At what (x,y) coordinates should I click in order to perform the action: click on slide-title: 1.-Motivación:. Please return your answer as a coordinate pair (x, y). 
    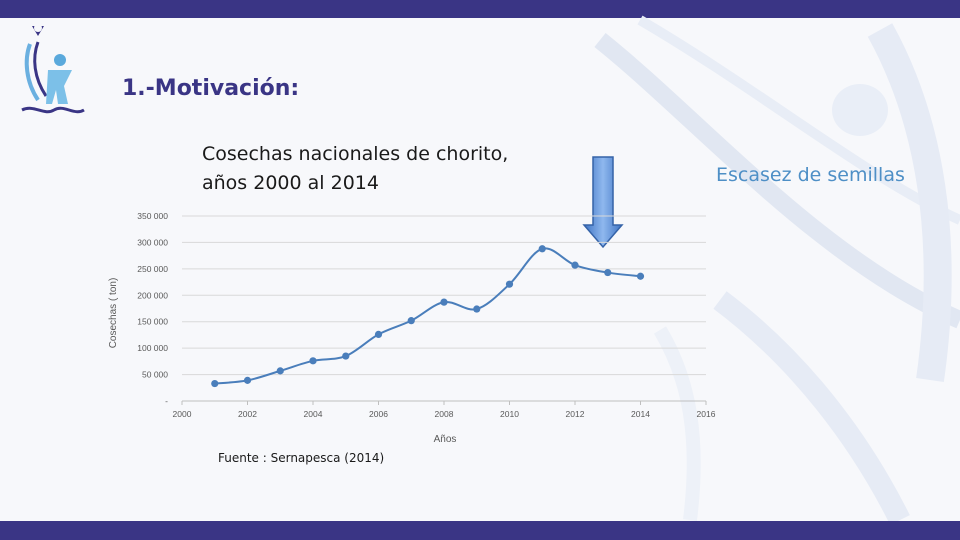
    Looking at the image, I should click on (211, 88).